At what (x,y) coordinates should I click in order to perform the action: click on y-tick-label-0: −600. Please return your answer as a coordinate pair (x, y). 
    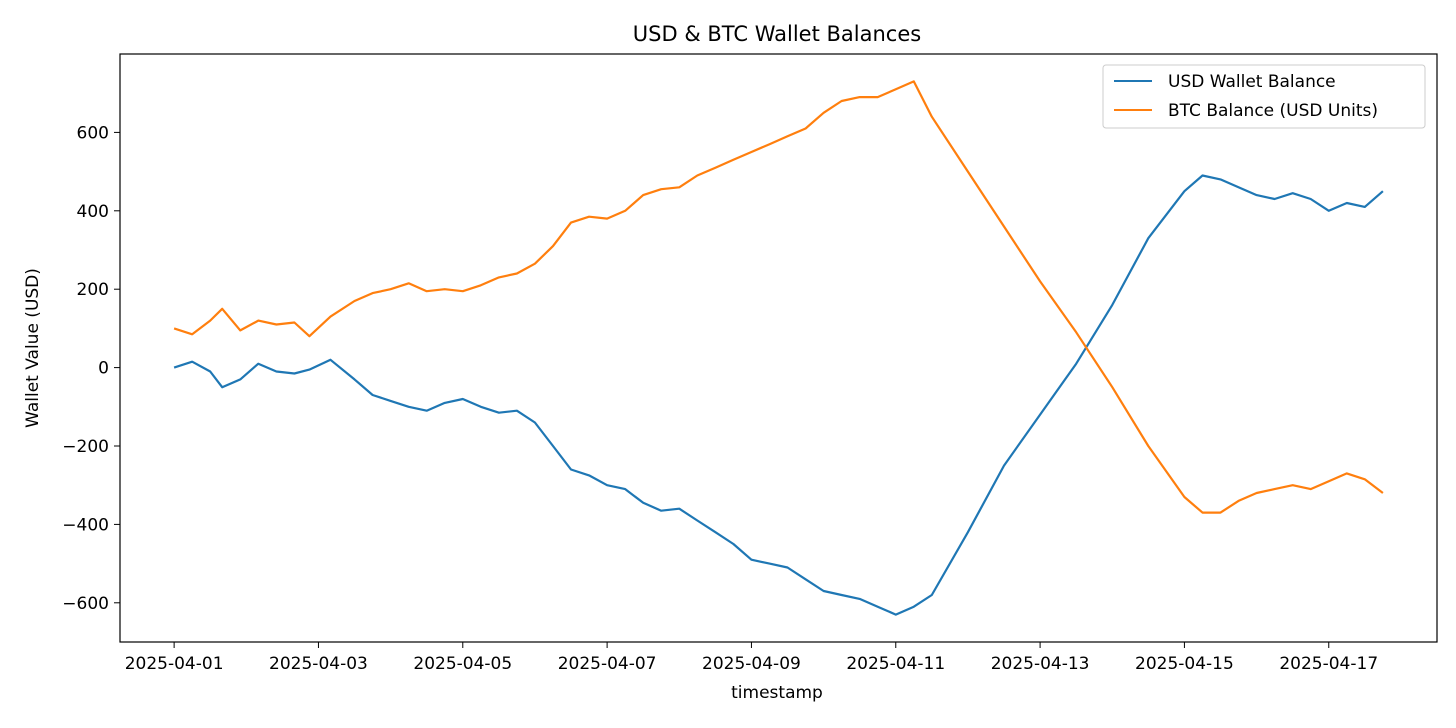
    Looking at the image, I should click on (85, 604).